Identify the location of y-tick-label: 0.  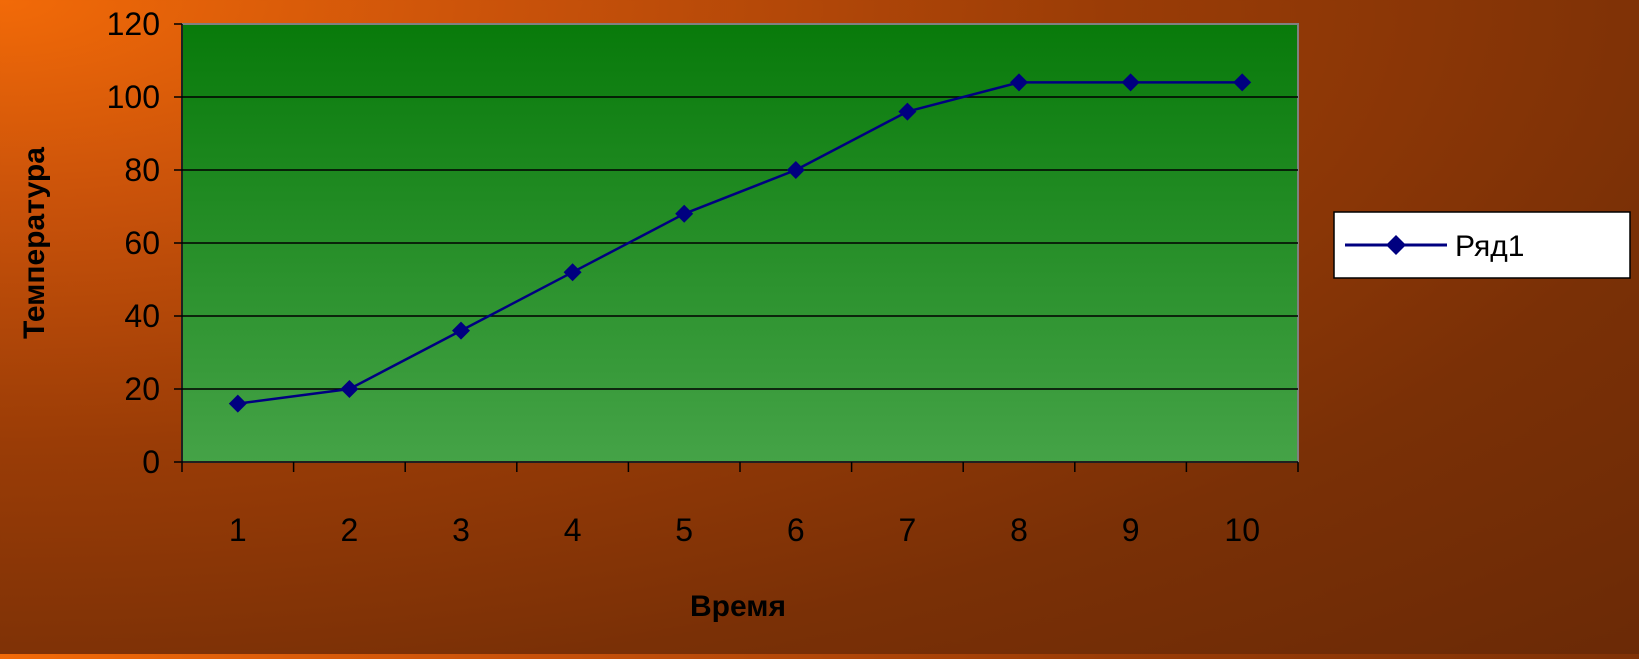
(151, 462).